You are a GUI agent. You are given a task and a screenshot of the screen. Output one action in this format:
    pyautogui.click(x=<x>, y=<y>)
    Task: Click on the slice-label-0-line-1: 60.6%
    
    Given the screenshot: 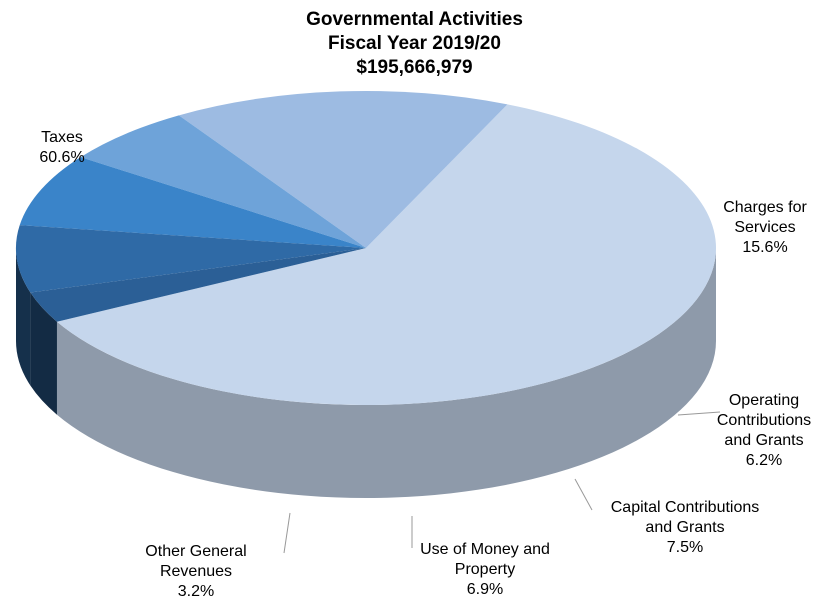 What is the action you would take?
    pyautogui.click(x=62, y=157)
    